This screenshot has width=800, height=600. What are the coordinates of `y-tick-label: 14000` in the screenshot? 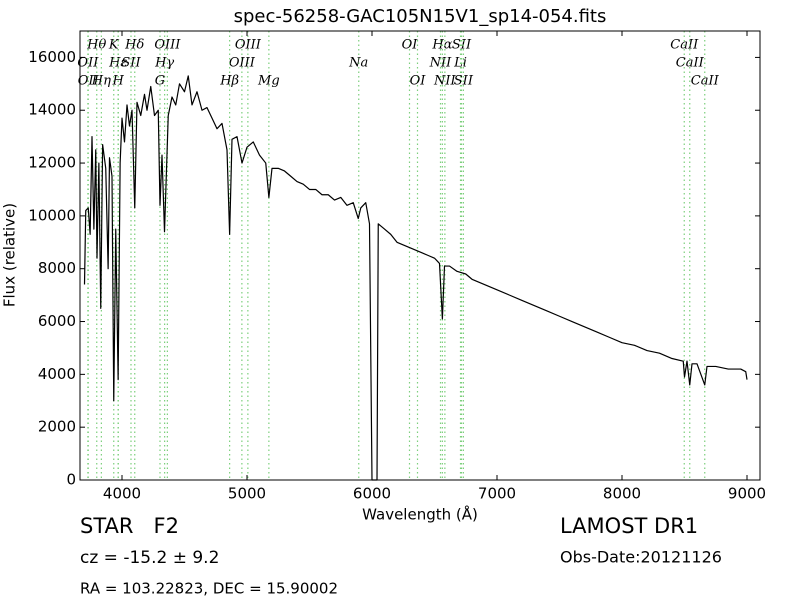 It's located at (52, 110).